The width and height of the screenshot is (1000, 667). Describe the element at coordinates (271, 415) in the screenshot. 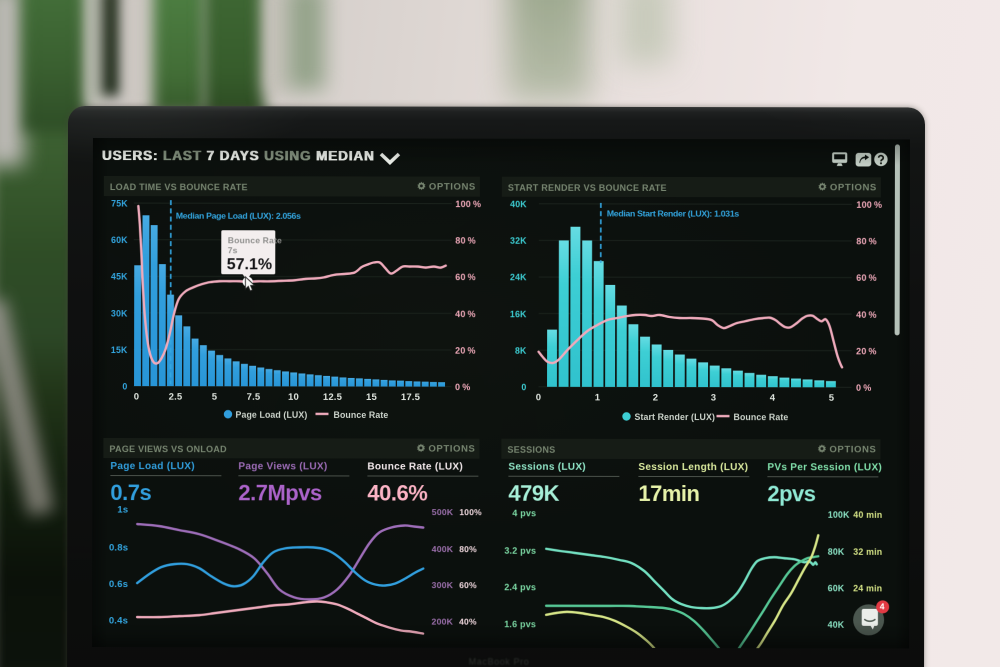

I see `svg-text: Page Load (LUX)` at that location.